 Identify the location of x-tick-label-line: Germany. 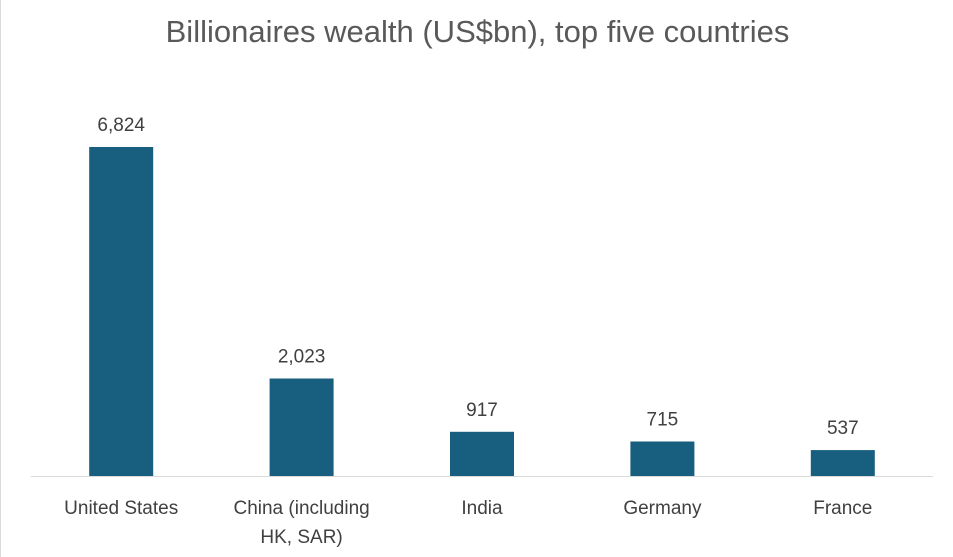
(662, 508).